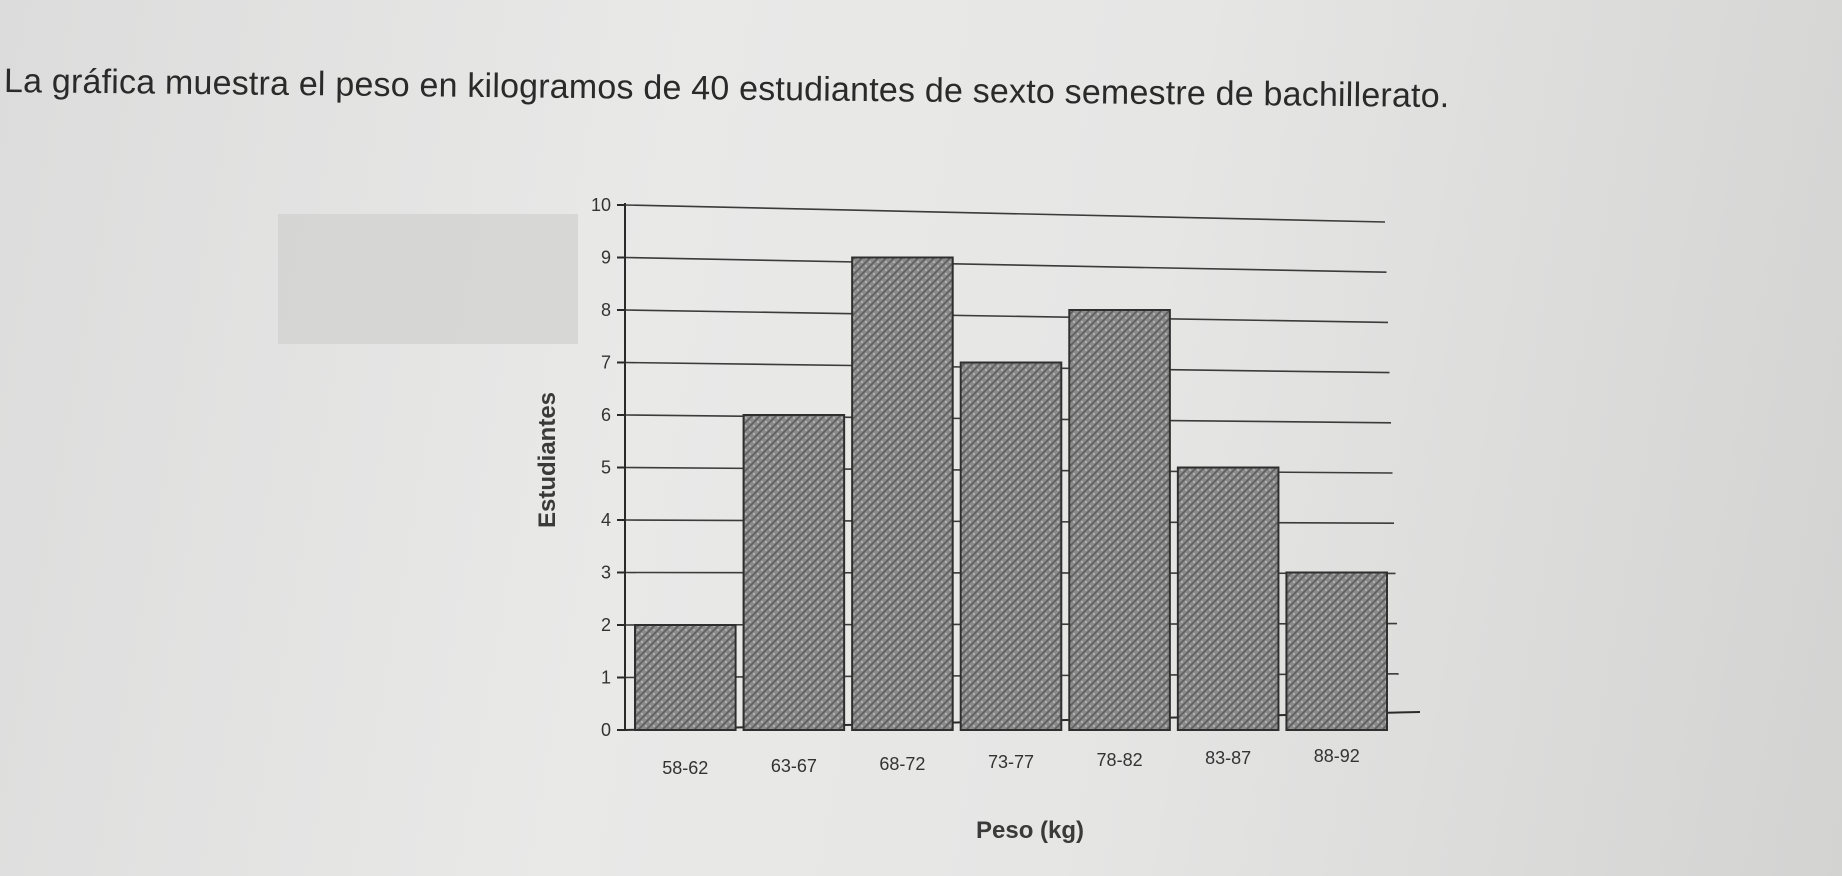  Describe the element at coordinates (606, 310) in the screenshot. I see `y-tick-label: 8` at that location.